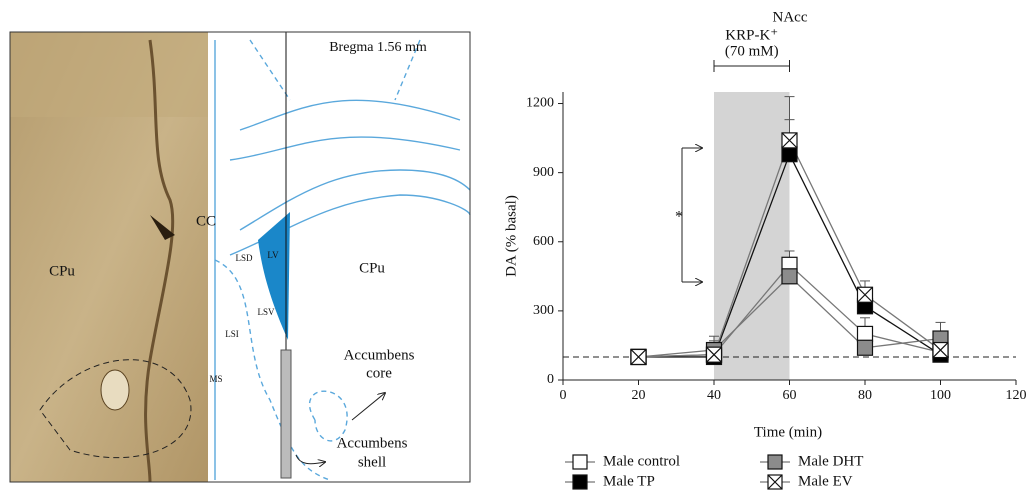 This screenshot has height=497, width=1034. I want to click on region-label: MS, so click(215, 379).